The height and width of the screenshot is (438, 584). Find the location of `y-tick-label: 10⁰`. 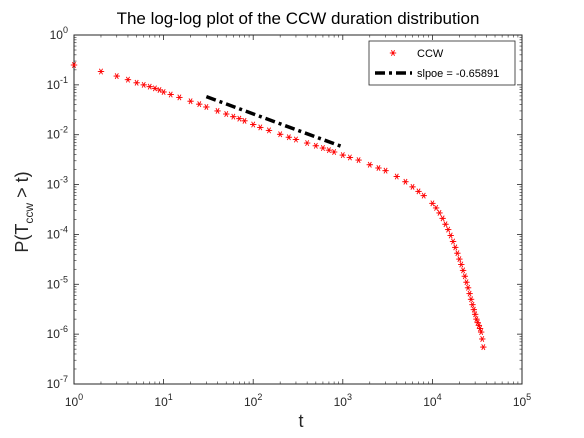

y-tick-label: 10⁰ is located at coordinates (59, 33).